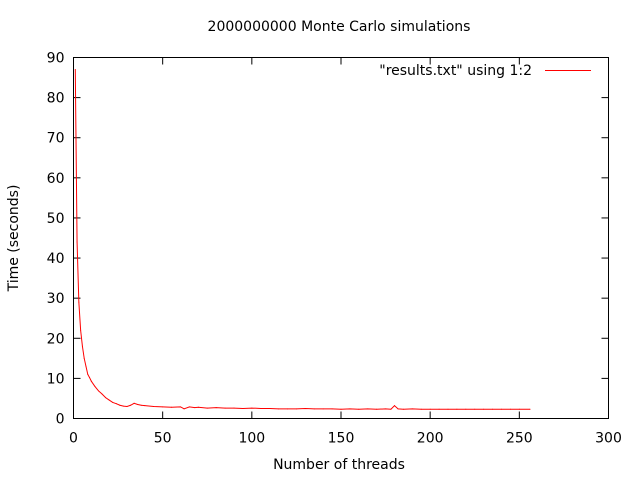 This screenshot has width=640, height=480. Describe the element at coordinates (608, 439) in the screenshot. I see `x-tick-label: 300` at that location.